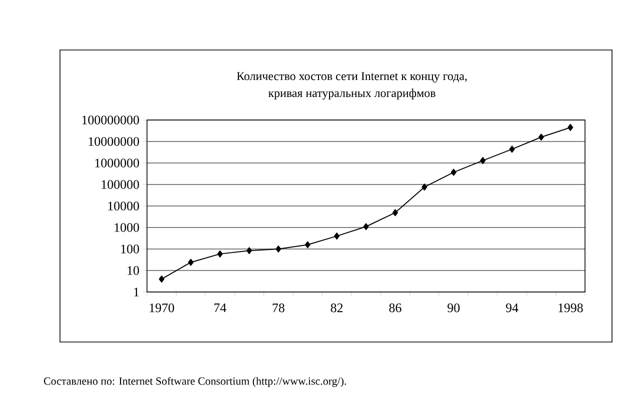  Describe the element at coordinates (130, 249) in the screenshot. I see `y-tick-label: 100` at that location.